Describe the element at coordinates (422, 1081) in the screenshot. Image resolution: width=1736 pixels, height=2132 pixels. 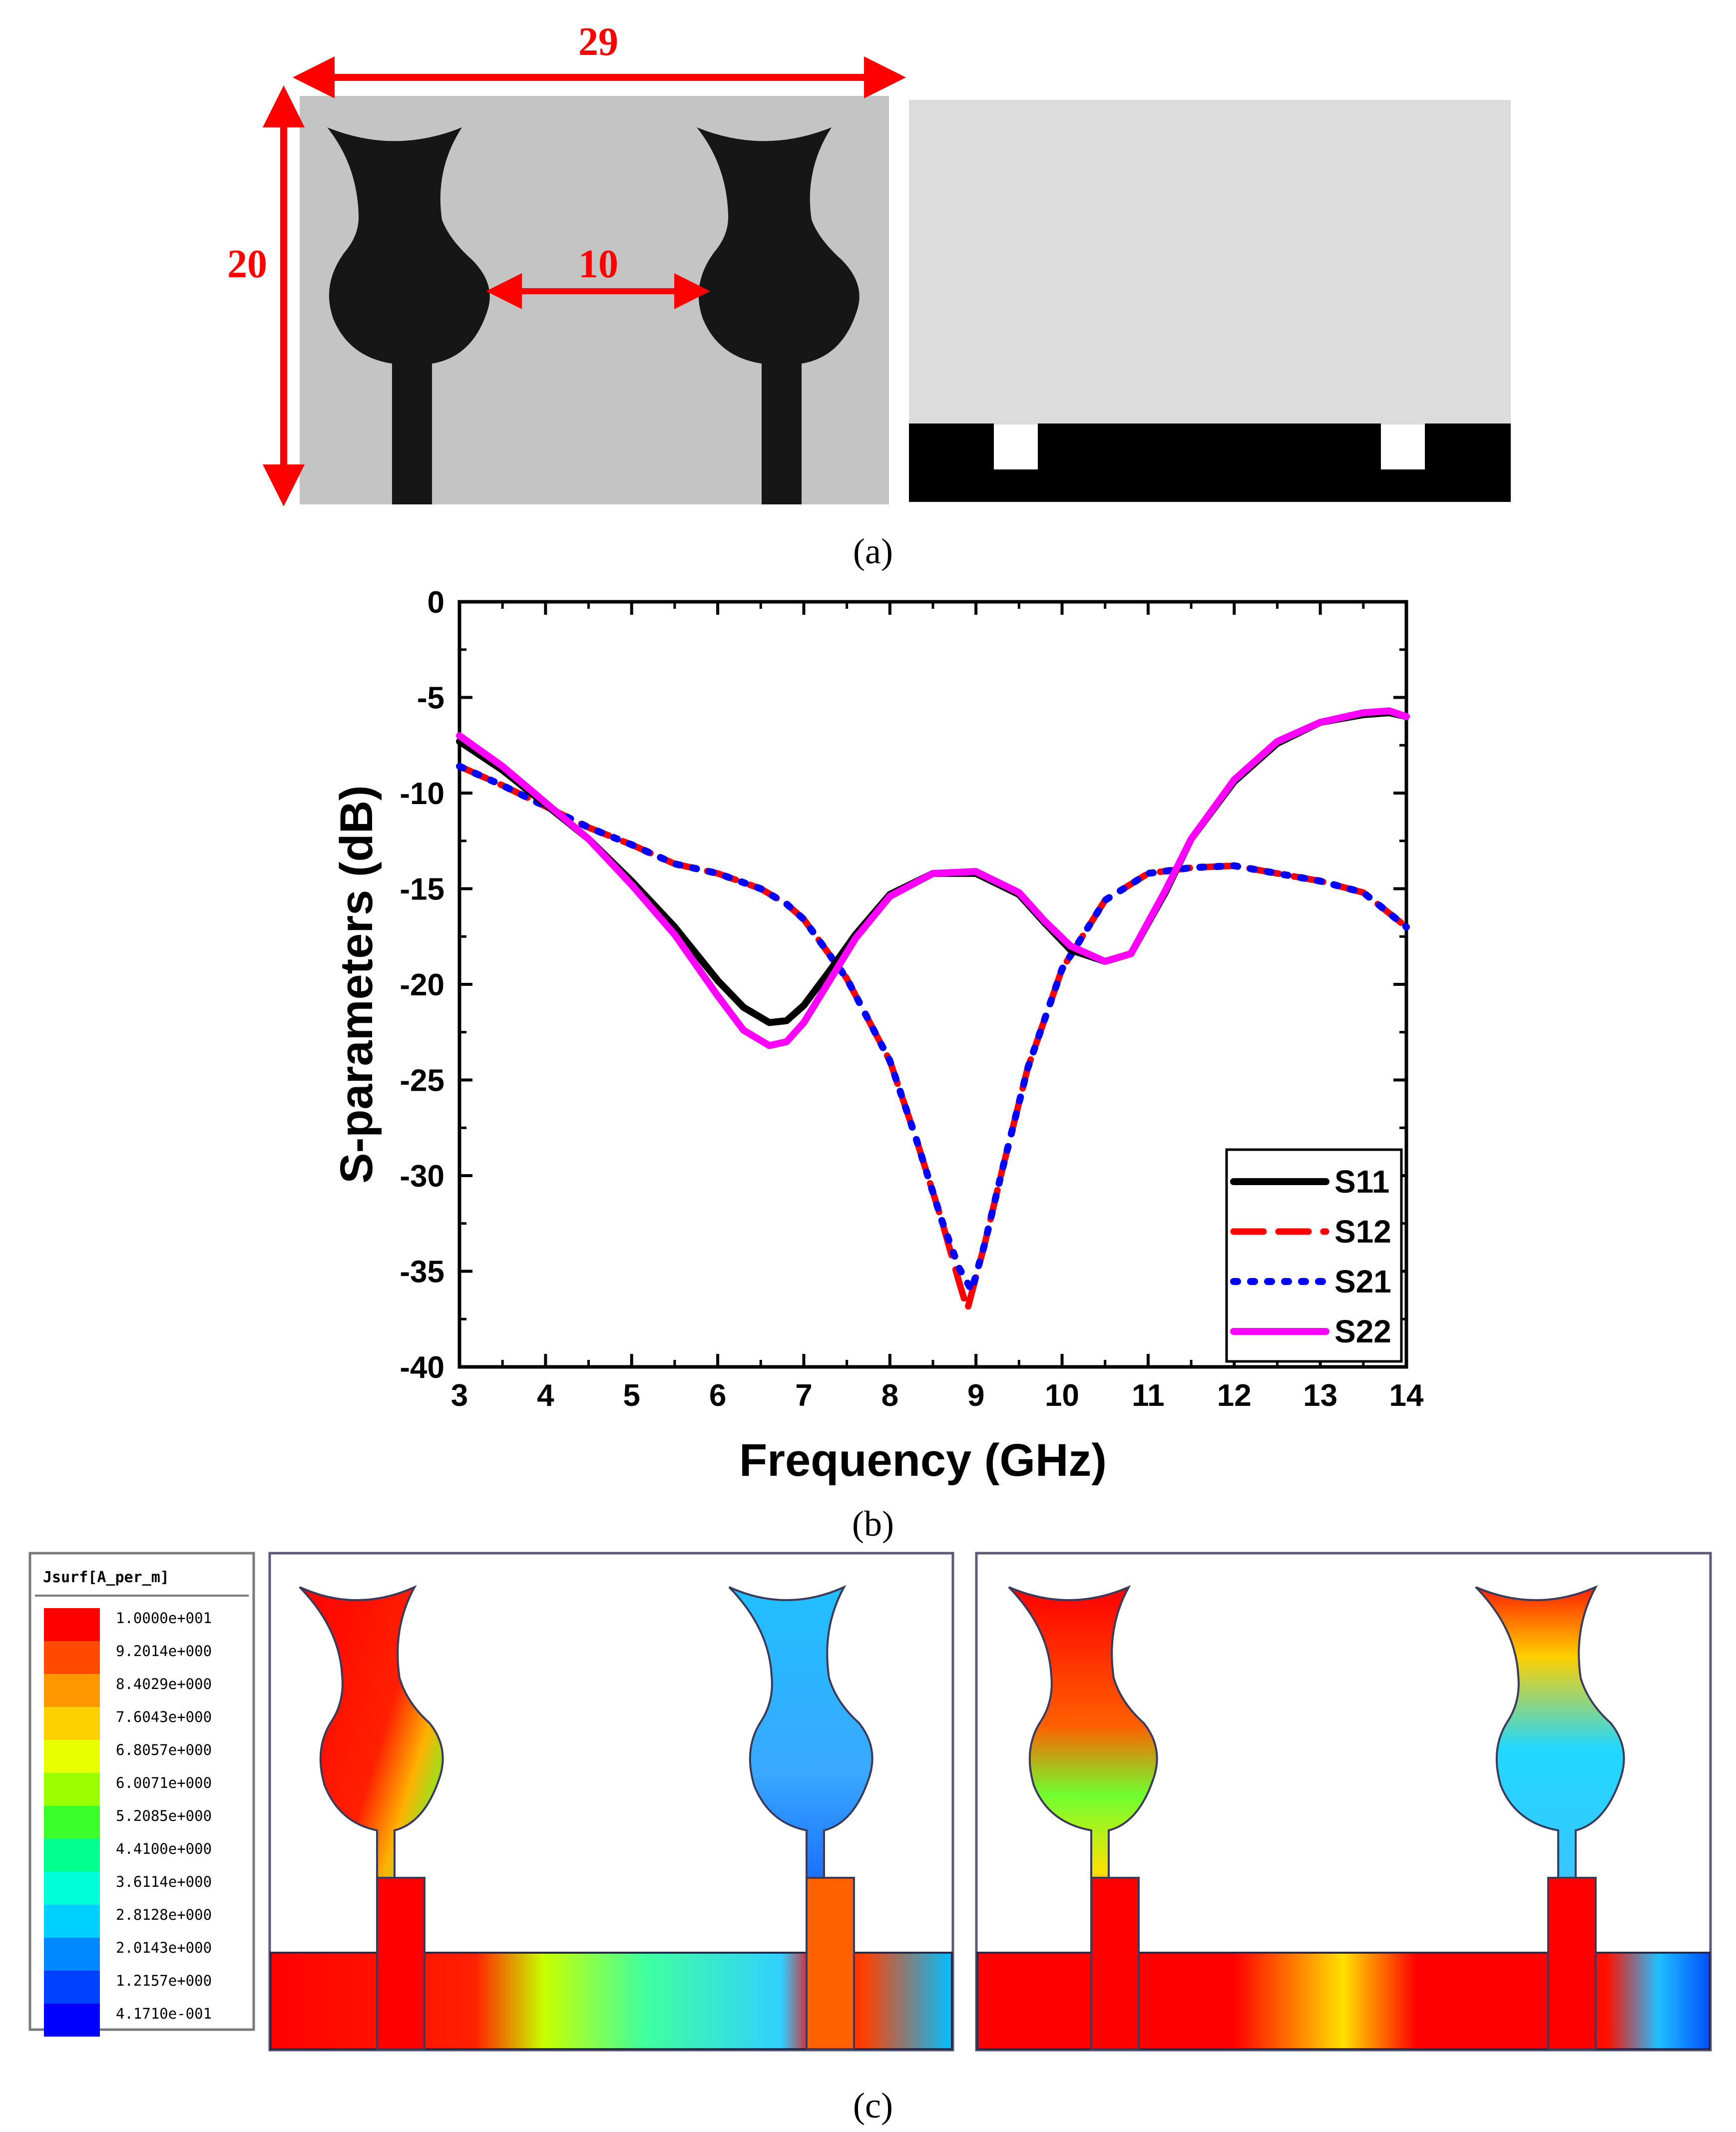
I see `y-tick-label: -25` at that location.